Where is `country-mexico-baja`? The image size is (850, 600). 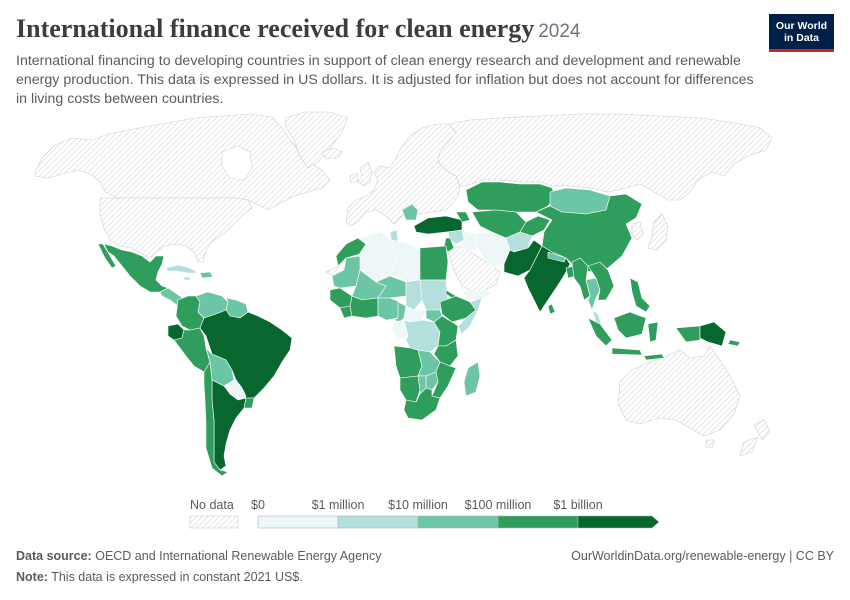
country-mexico-baja is located at coordinates (107, 256).